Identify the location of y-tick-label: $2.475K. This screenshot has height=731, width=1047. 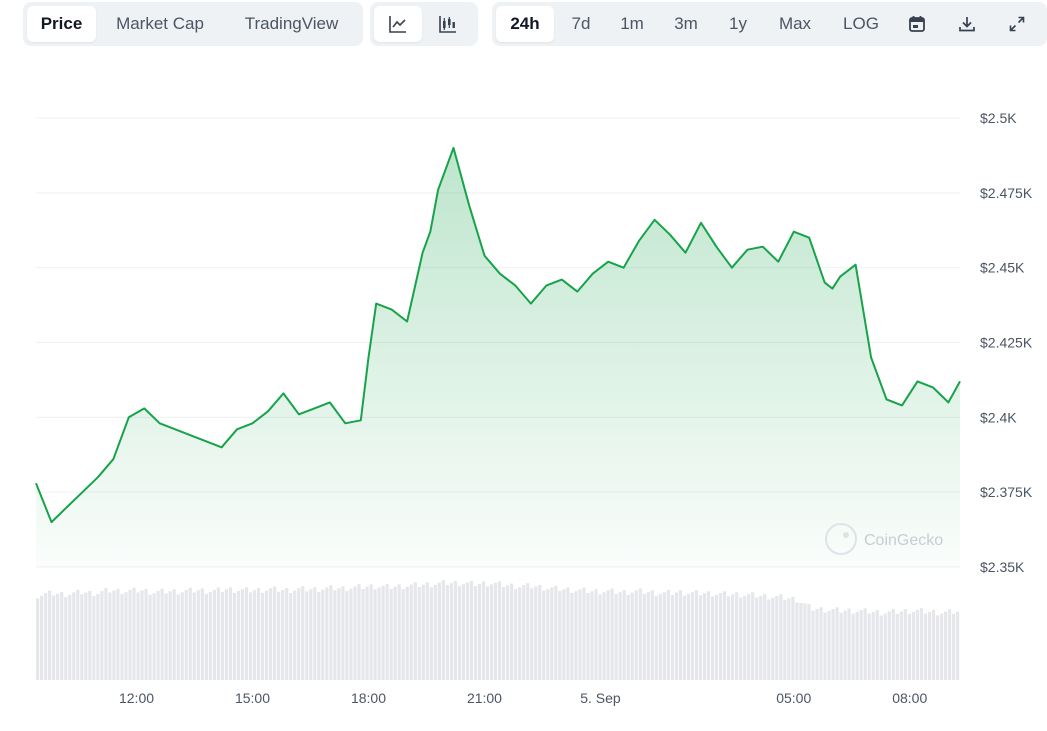
(1006, 193).